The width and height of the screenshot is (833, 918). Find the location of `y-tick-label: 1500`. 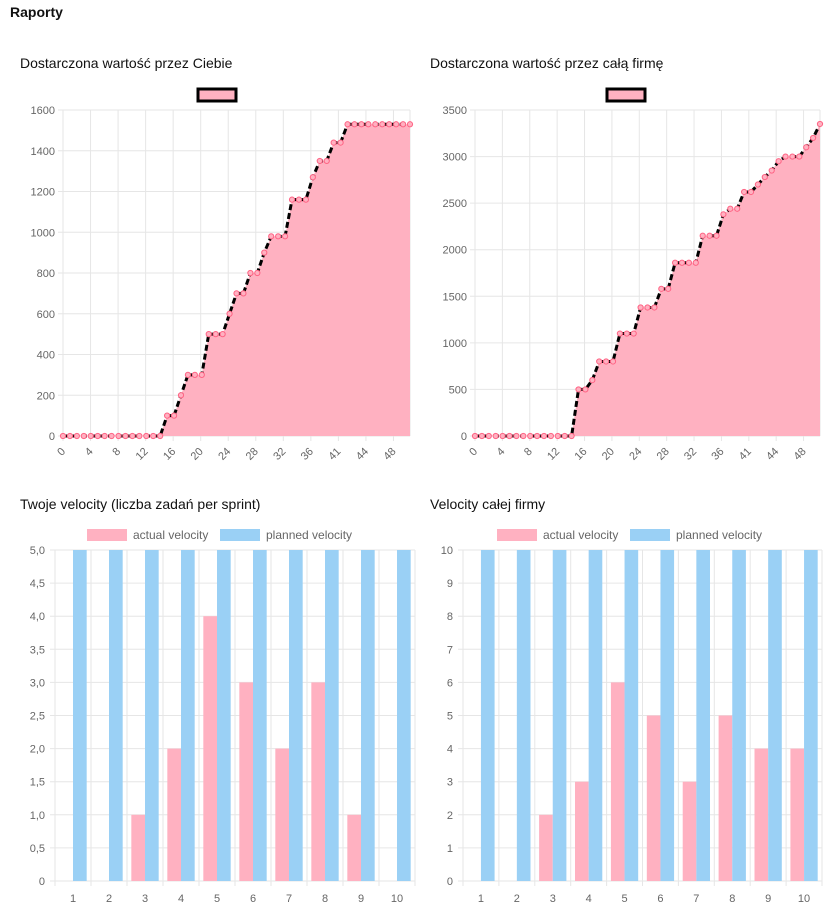

y-tick-label: 1500 is located at coordinates (455, 297).